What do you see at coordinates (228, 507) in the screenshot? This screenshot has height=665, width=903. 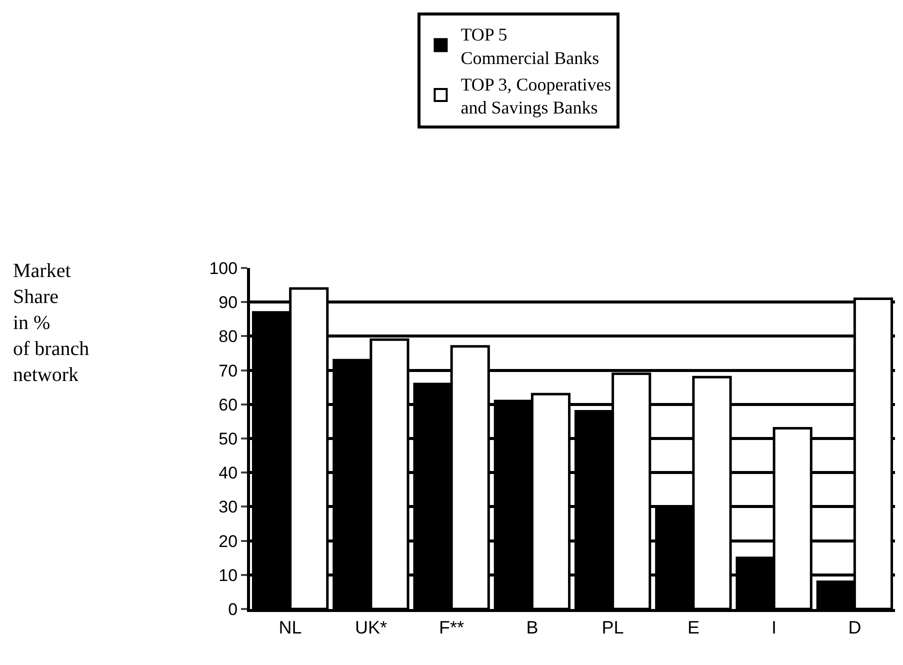 I see `y-tick-label: 30` at bounding box center [228, 507].